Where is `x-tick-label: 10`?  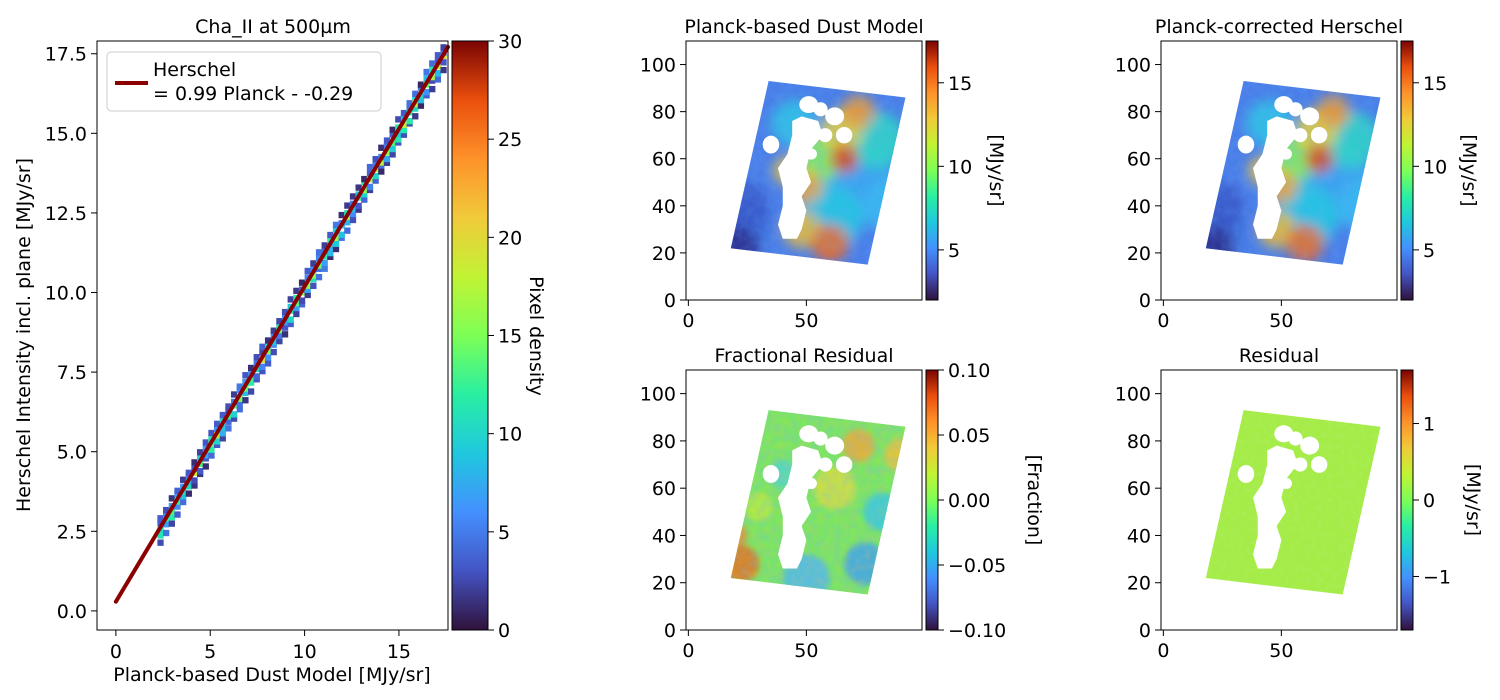
x-tick-label: 10 is located at coordinates (304, 652).